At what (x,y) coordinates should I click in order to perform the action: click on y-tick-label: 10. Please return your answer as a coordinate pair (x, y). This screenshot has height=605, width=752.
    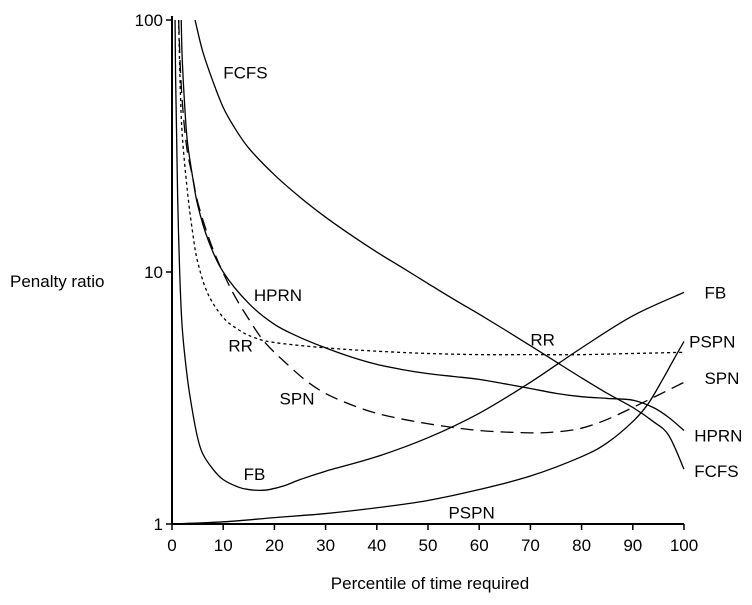
    Looking at the image, I should click on (153, 272).